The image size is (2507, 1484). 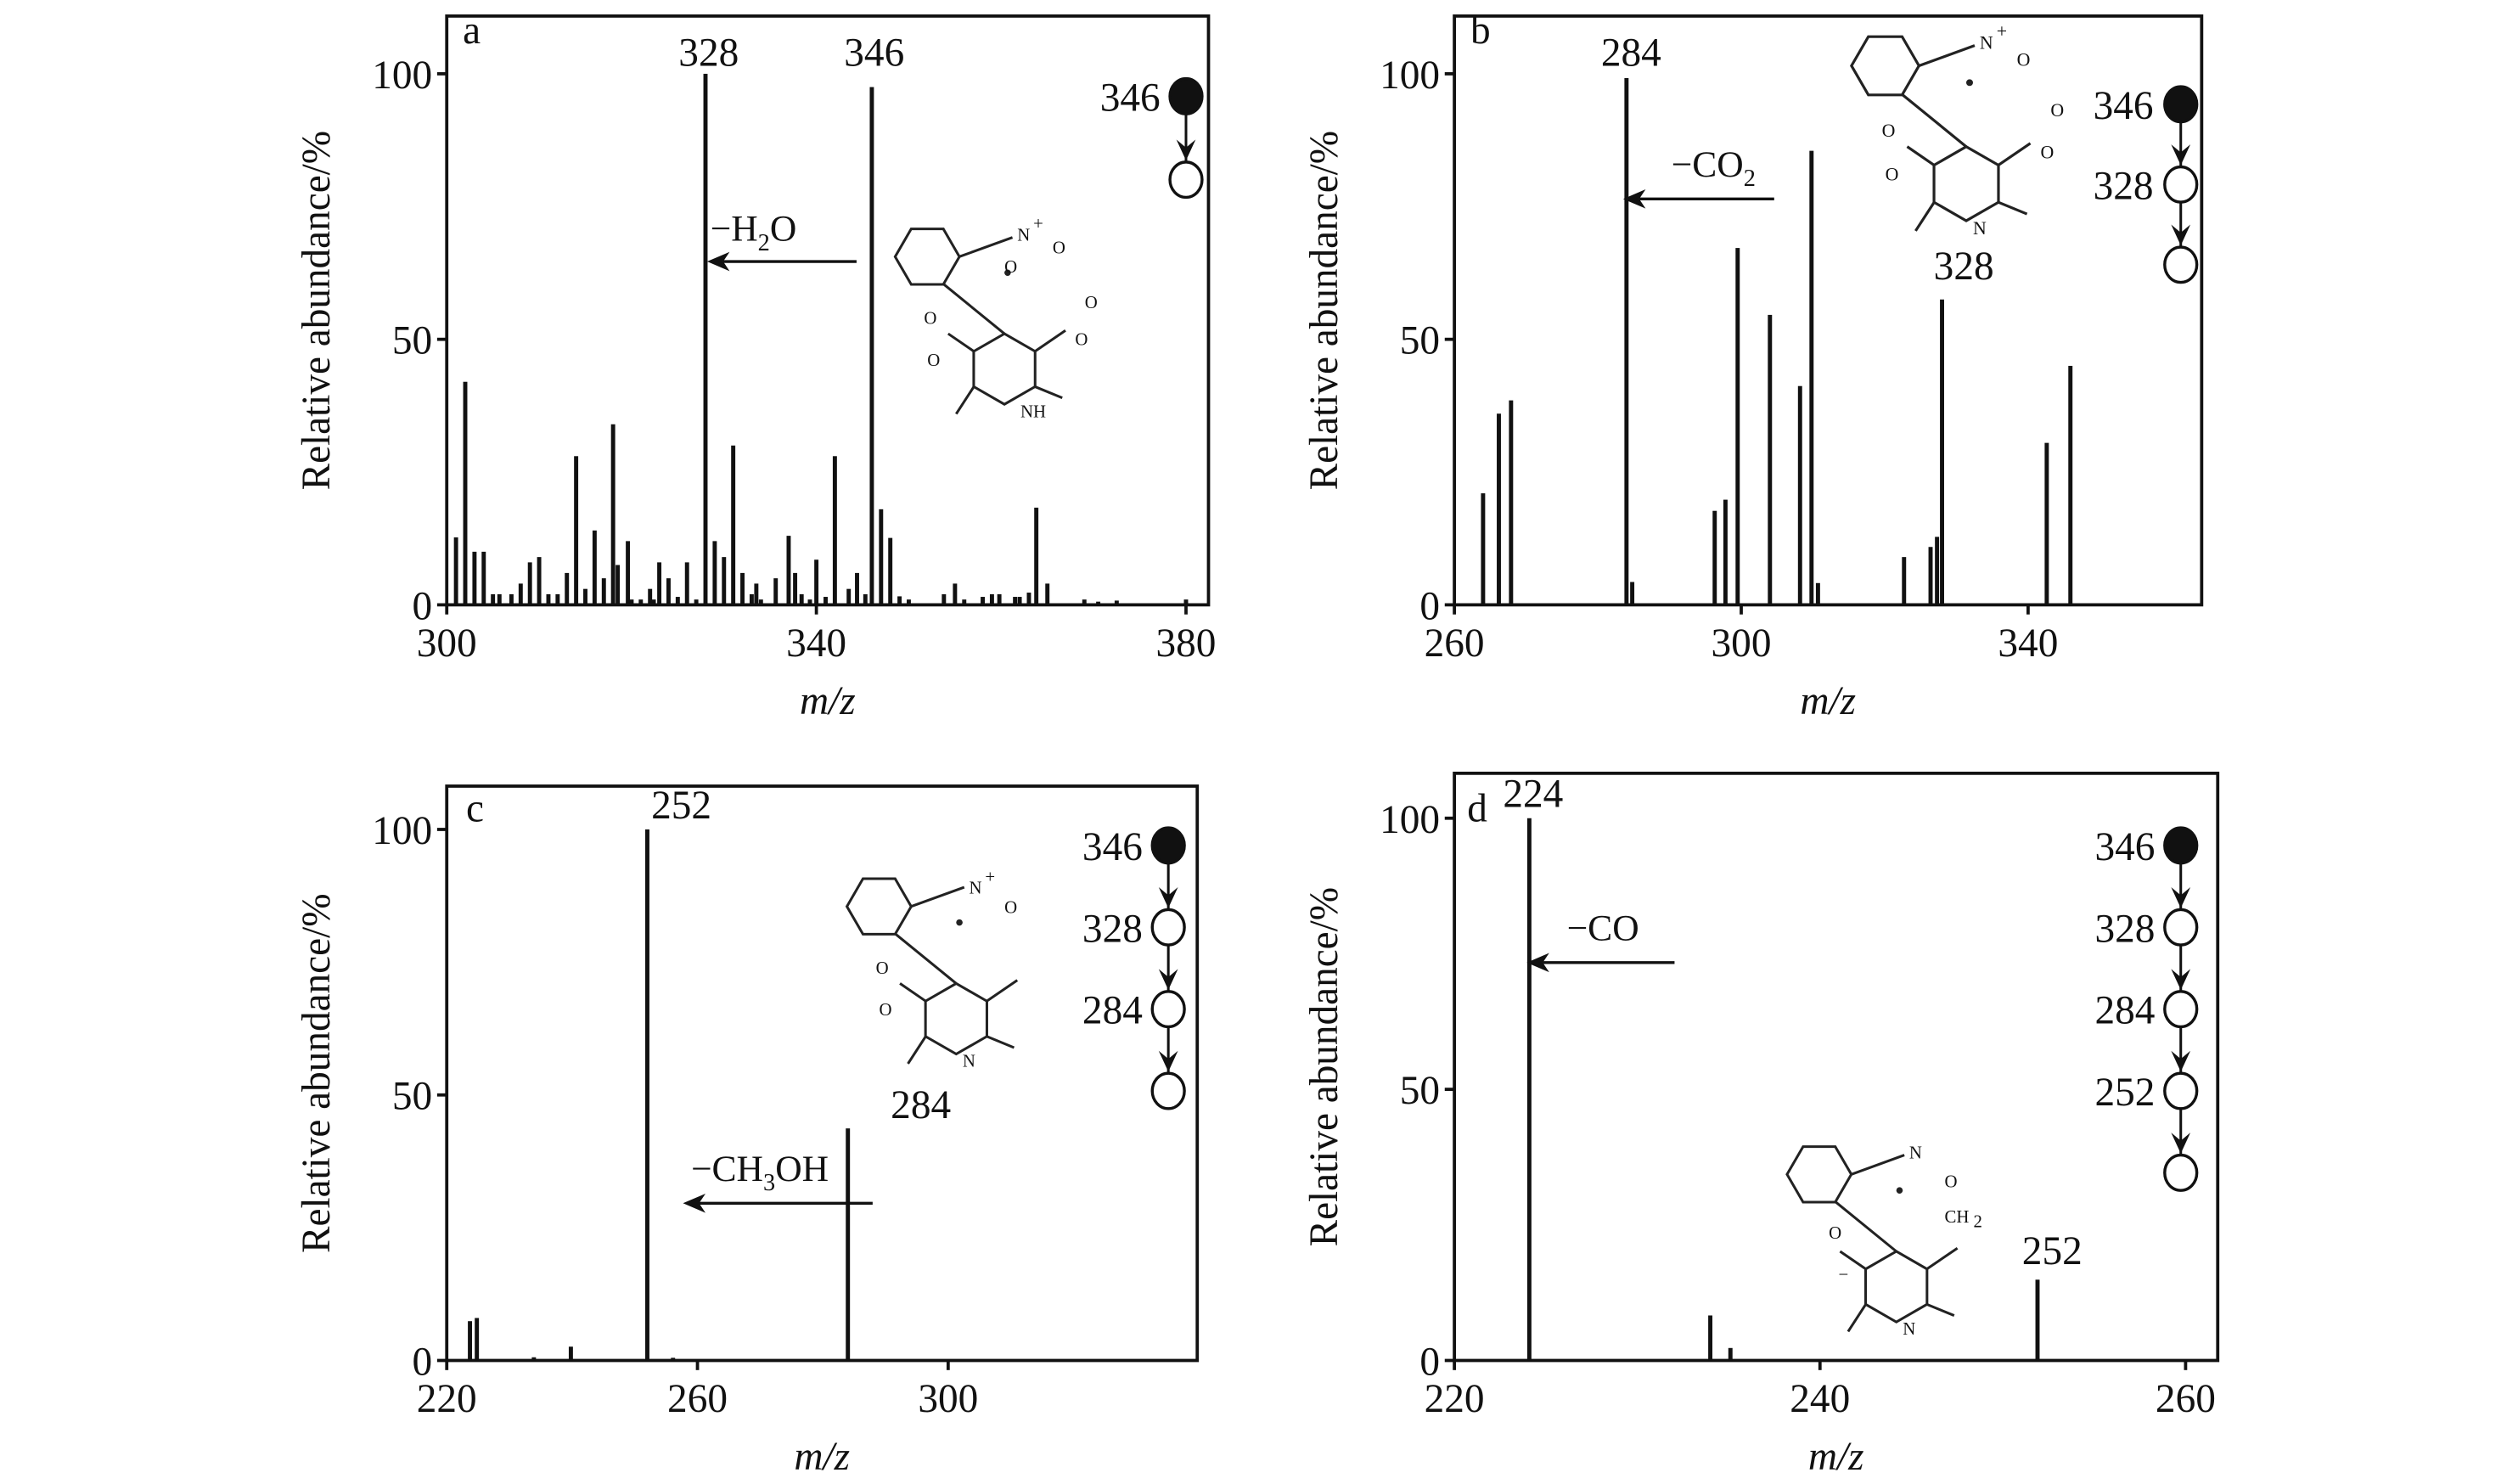 What do you see at coordinates (2186, 1399) in the screenshot?
I see `x-tick-label: 260` at bounding box center [2186, 1399].